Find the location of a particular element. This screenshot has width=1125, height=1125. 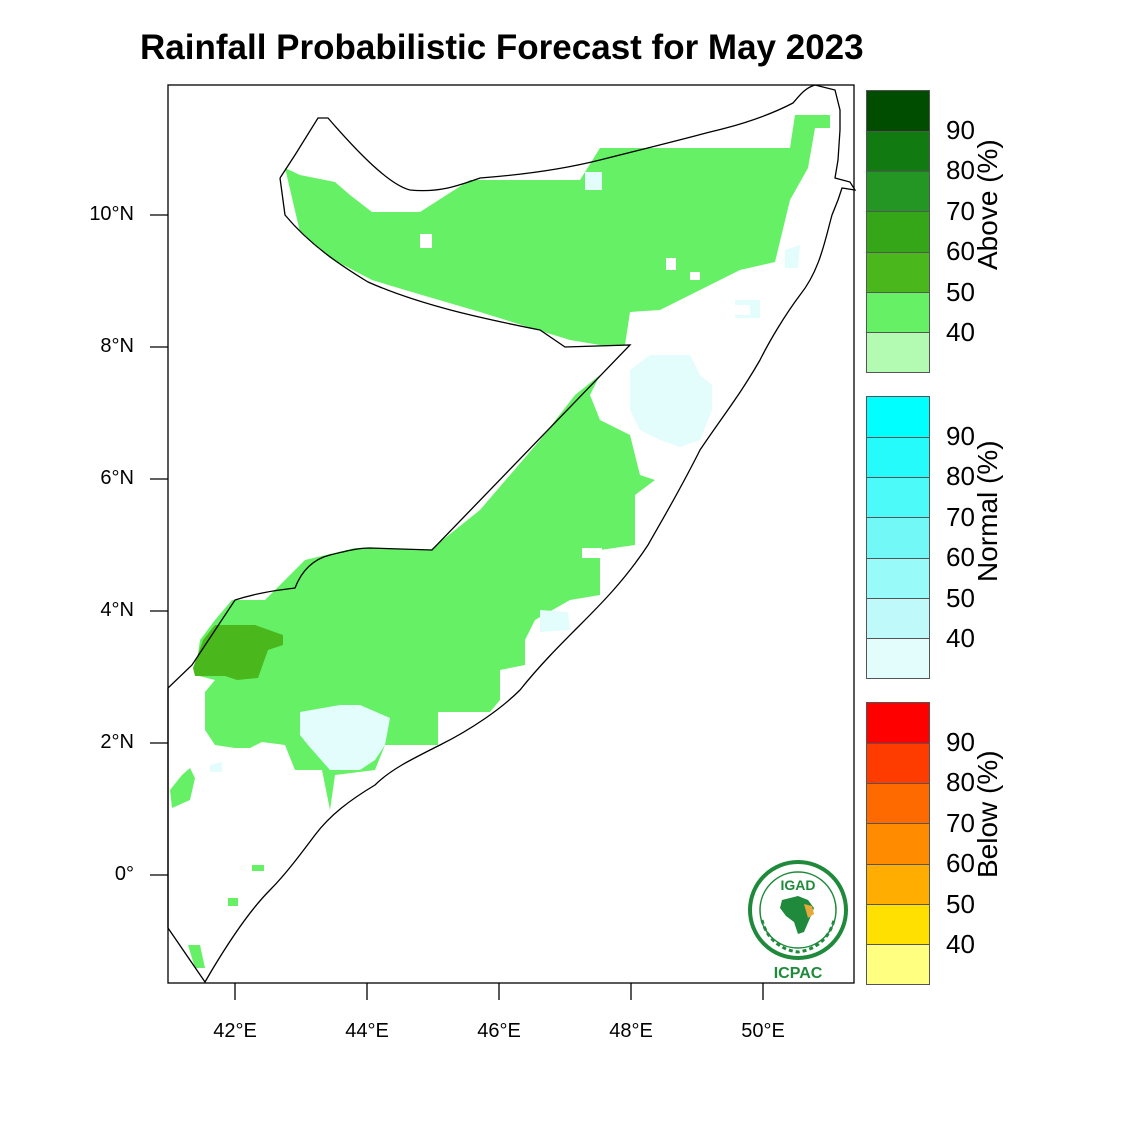

normal-level-label: 90 is located at coordinates (960, 436).